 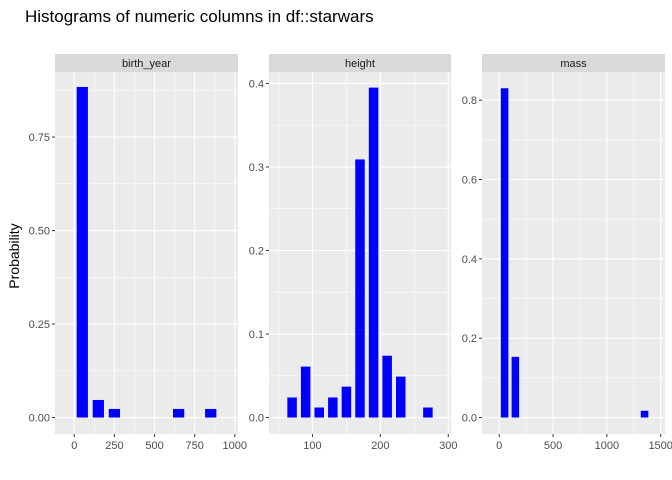 What do you see at coordinates (469, 101) in the screenshot?
I see `y-tick-label: 0.8` at bounding box center [469, 101].